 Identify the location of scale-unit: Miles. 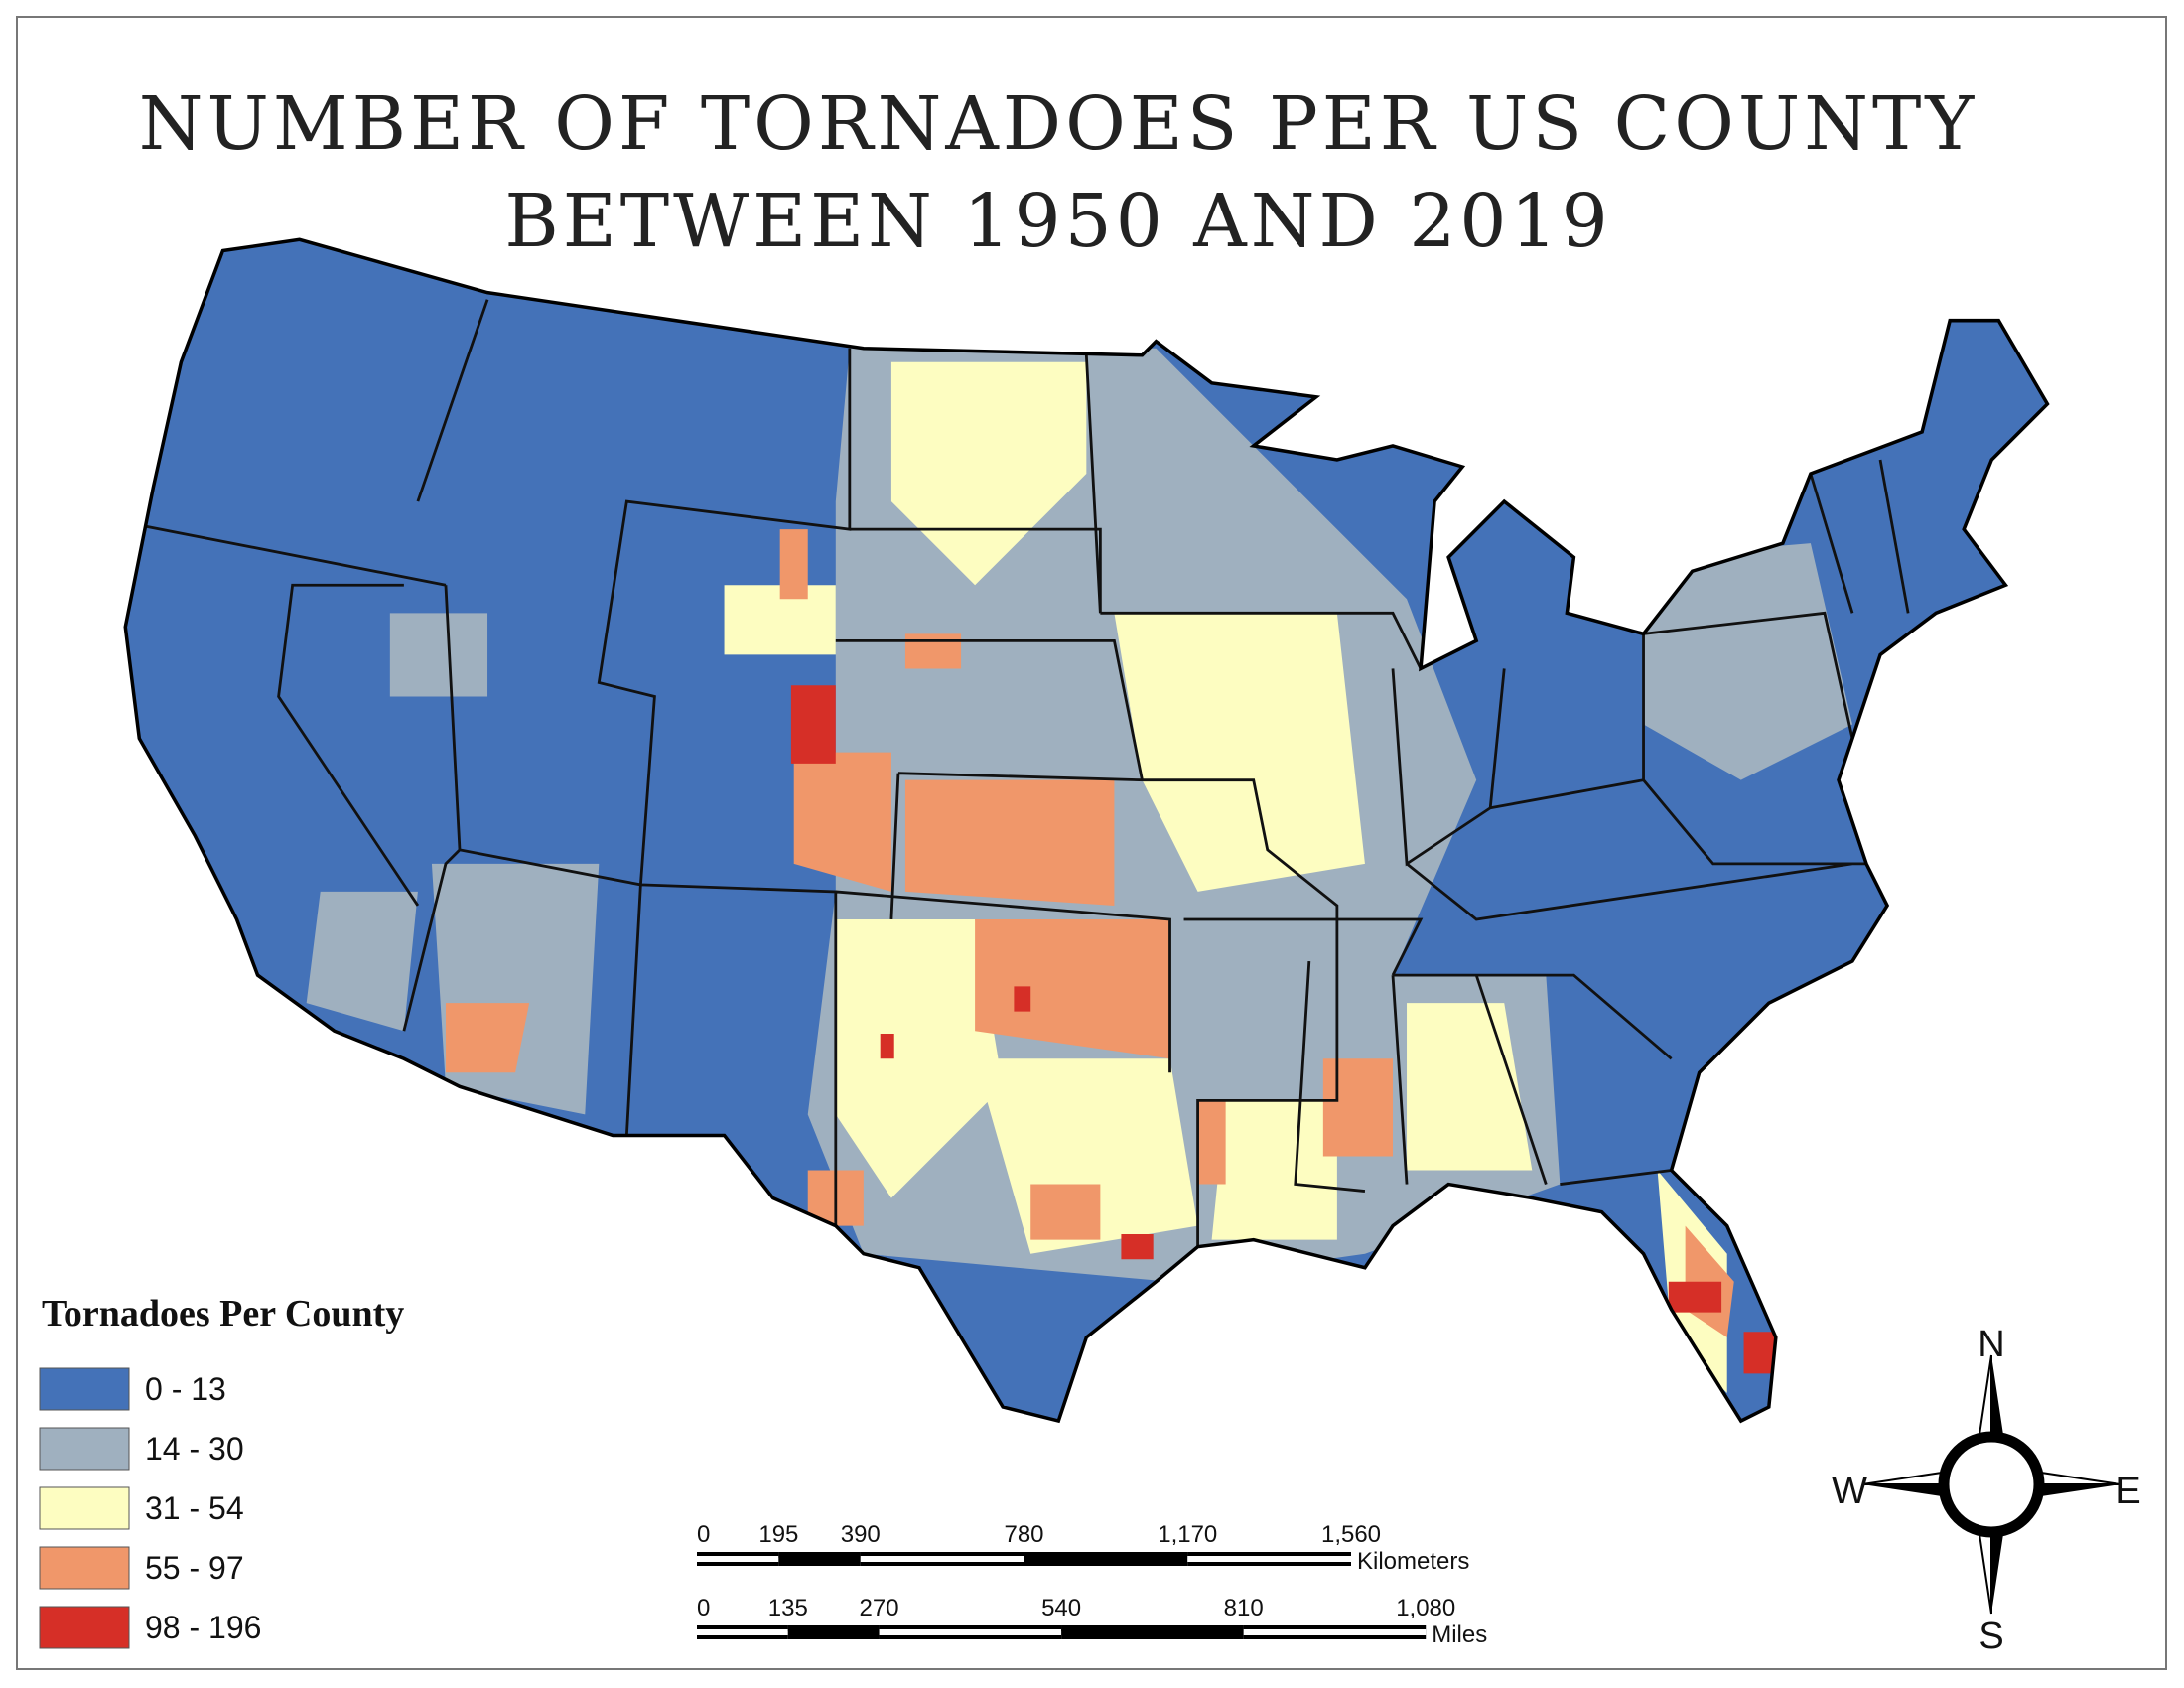
(1459, 1634).